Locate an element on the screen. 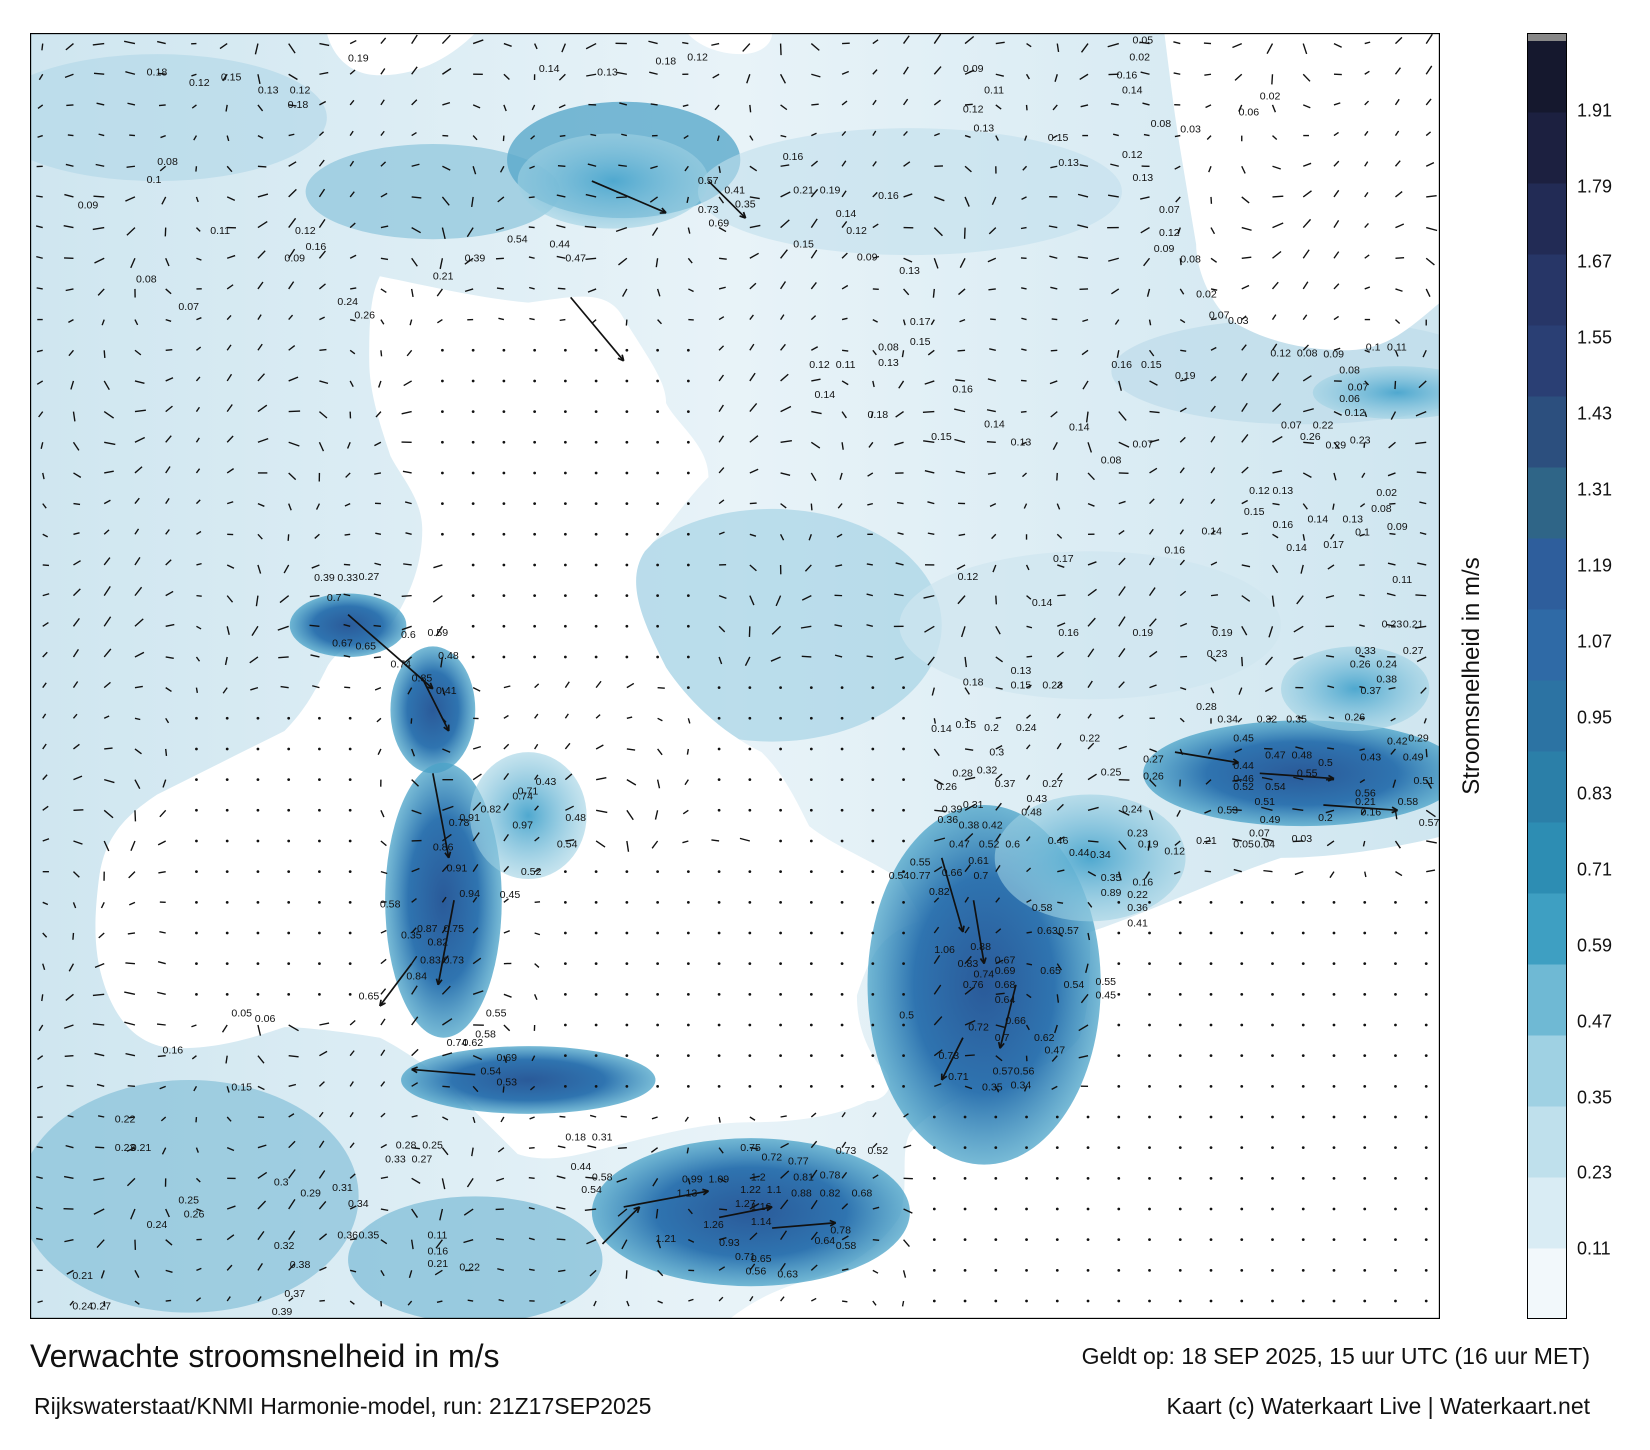  speed-label: 0.85 is located at coordinates (422, 678).